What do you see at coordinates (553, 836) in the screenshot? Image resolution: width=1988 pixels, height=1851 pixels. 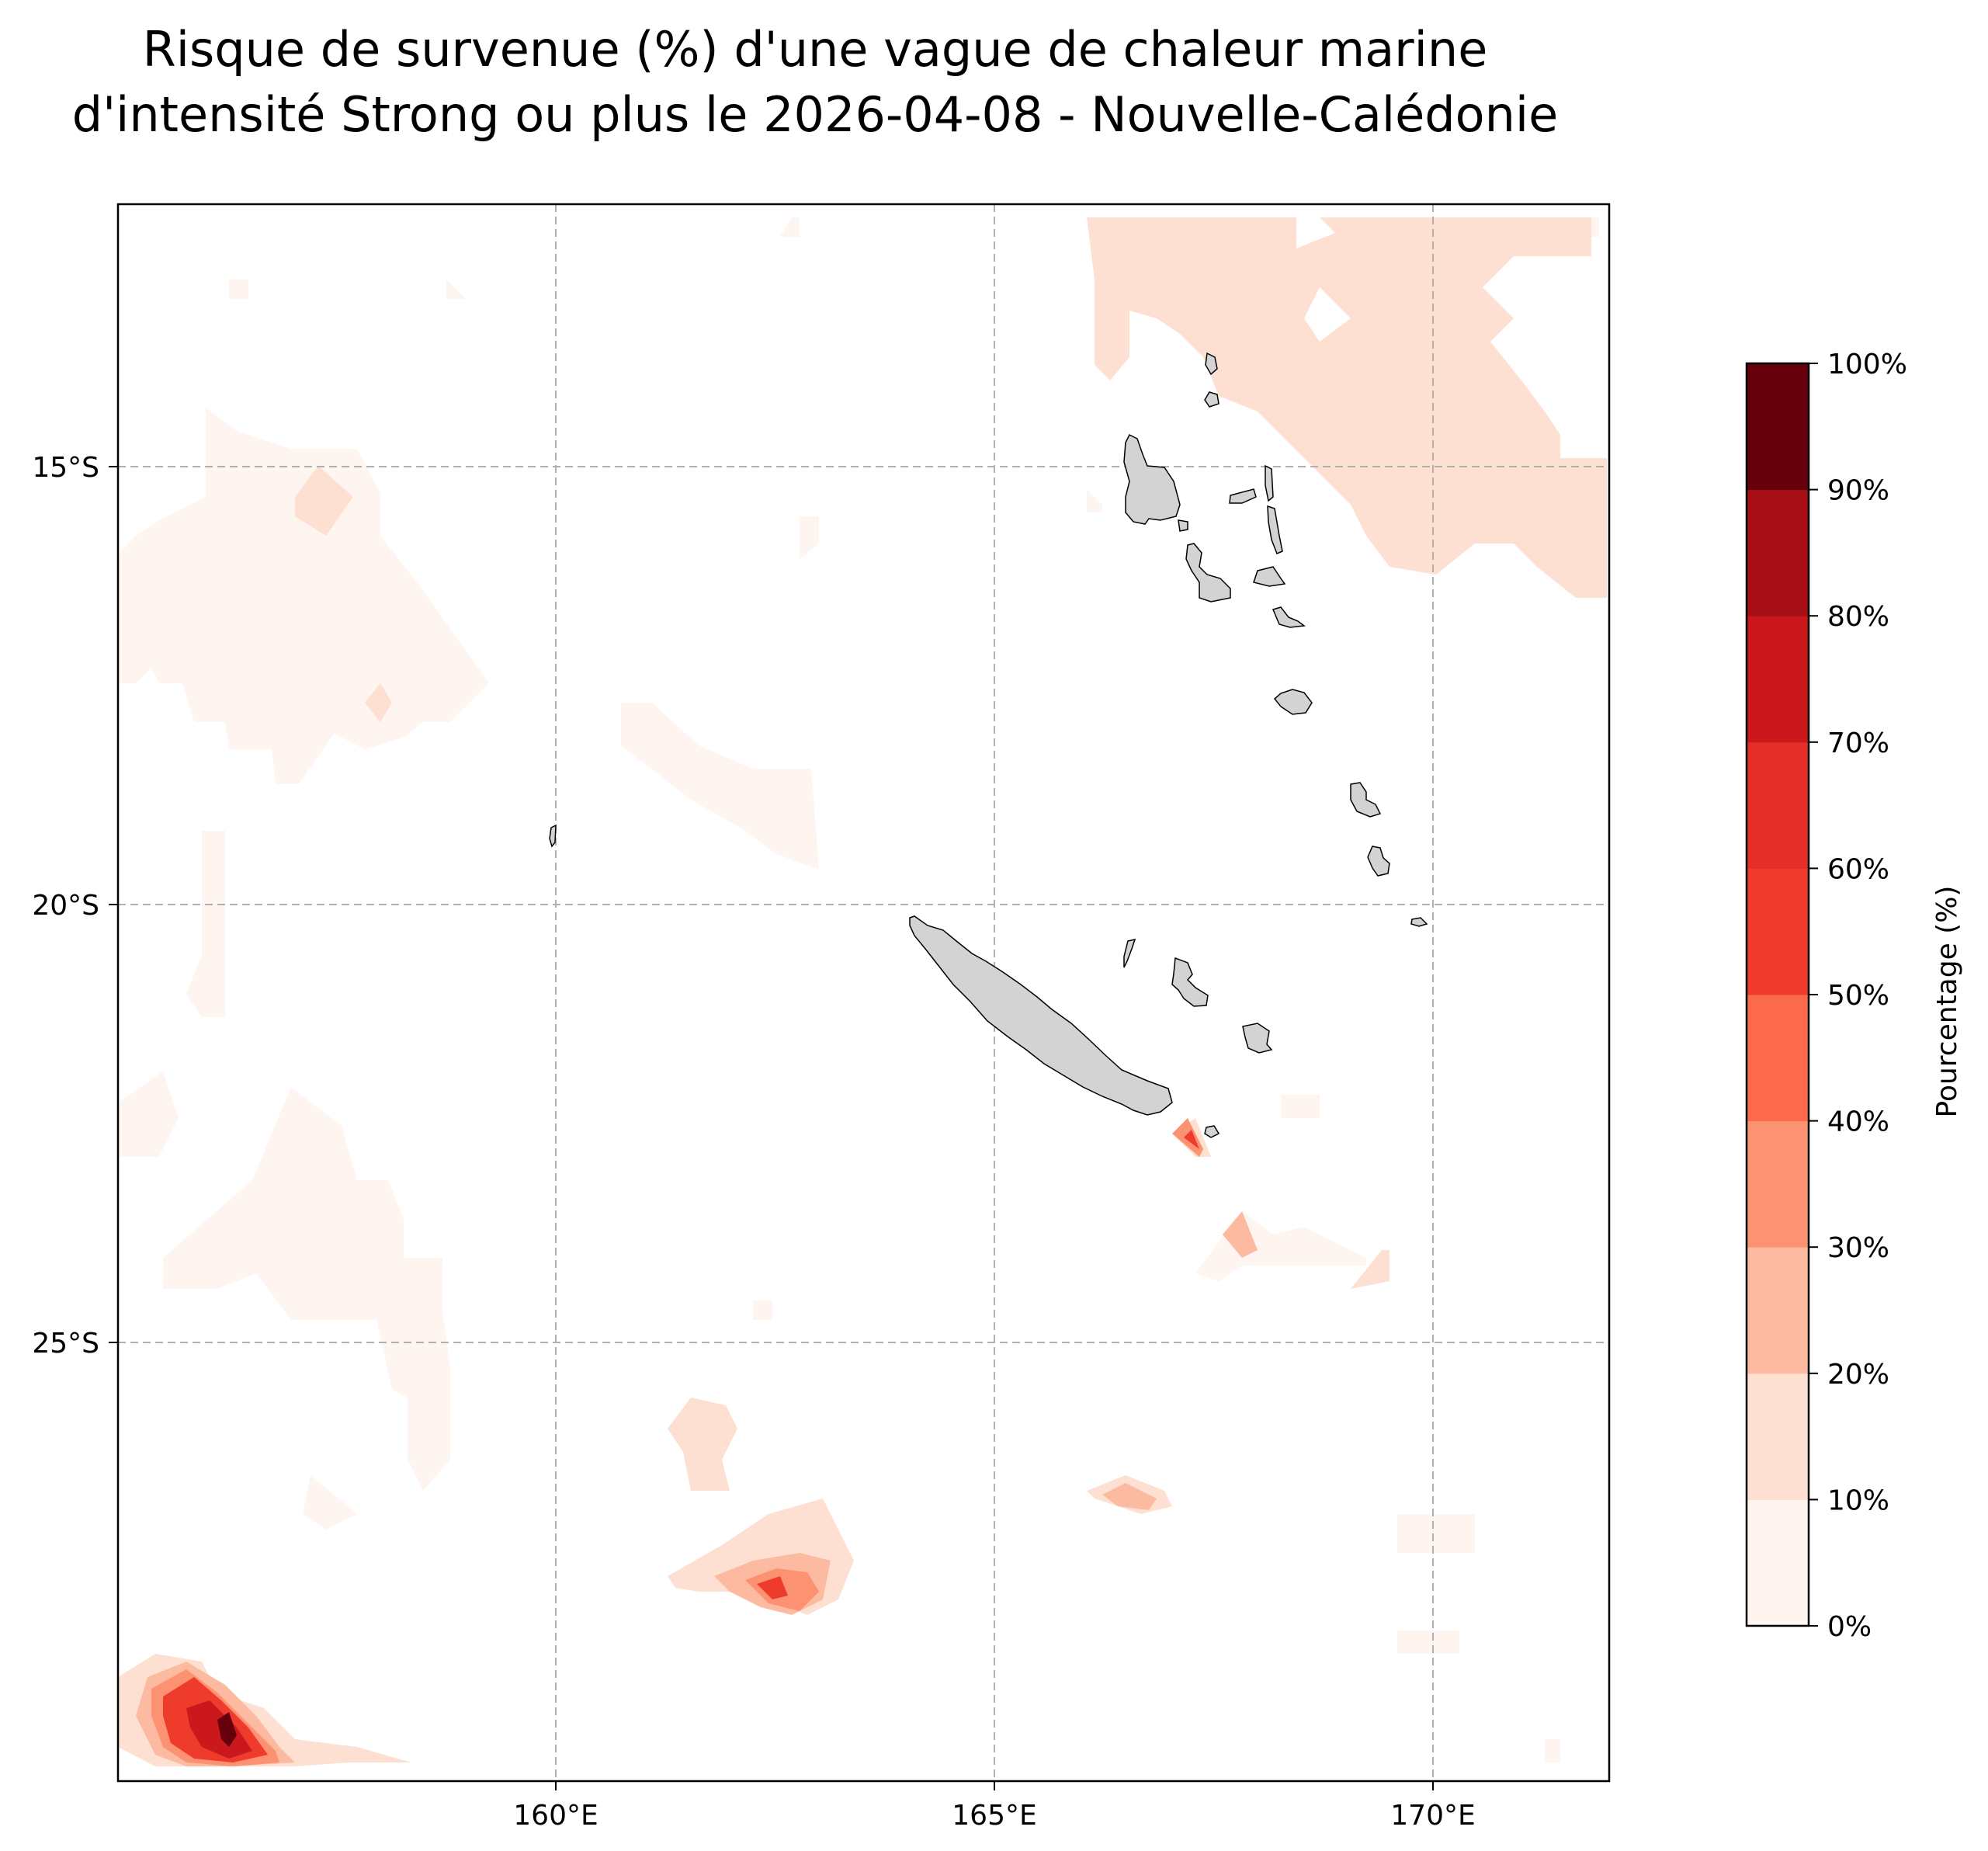 I see `chesterfield-island` at bounding box center [553, 836].